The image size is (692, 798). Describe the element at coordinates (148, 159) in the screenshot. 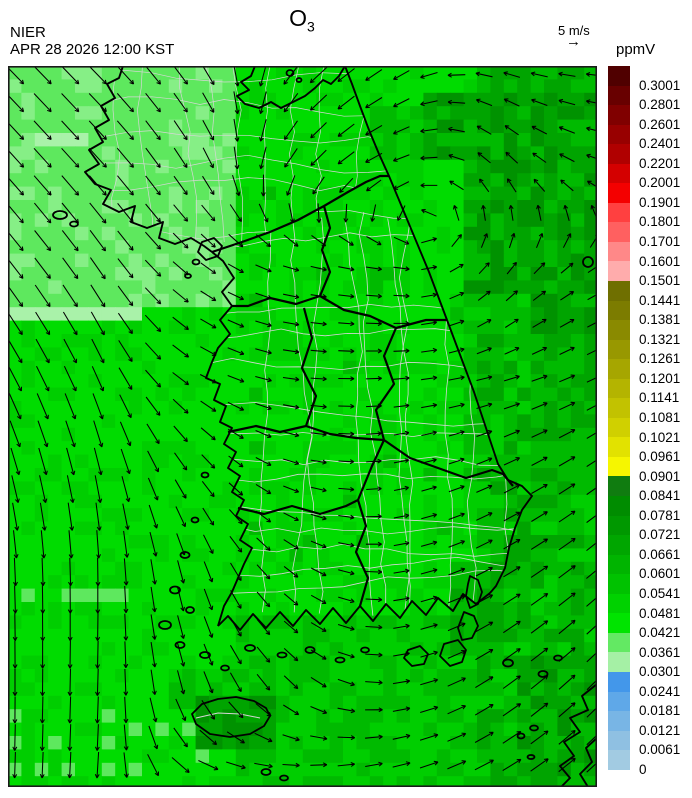

I see `coastline-nk-west` at that location.